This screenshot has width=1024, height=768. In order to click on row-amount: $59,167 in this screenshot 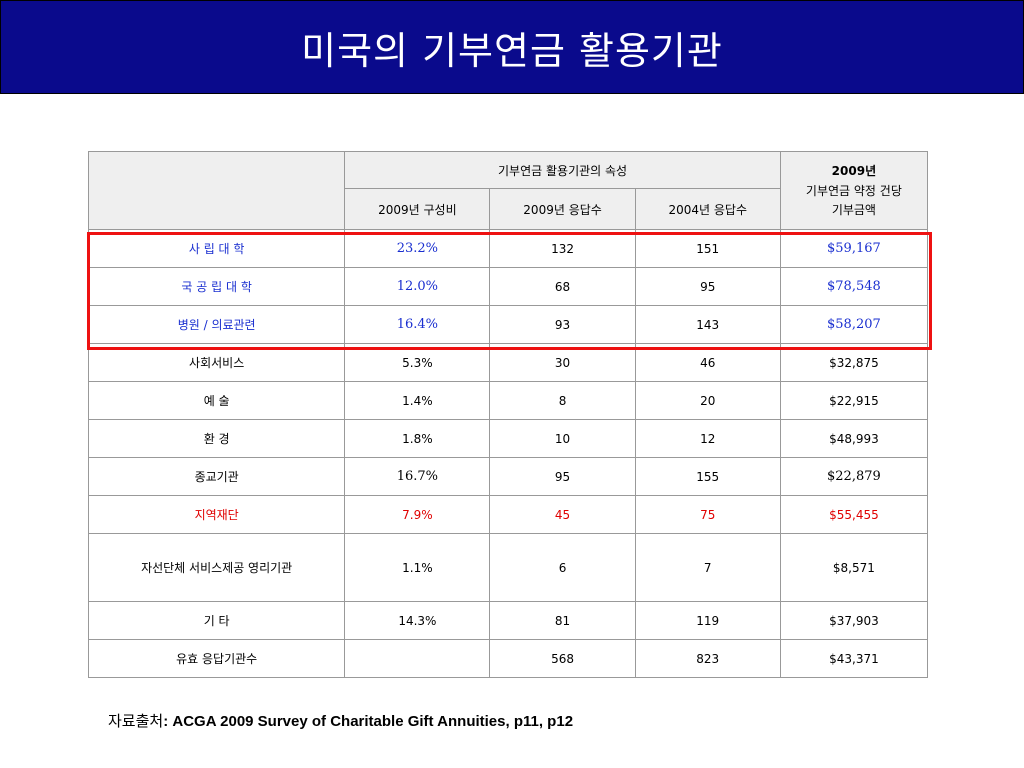, I will do `click(854, 248)`.